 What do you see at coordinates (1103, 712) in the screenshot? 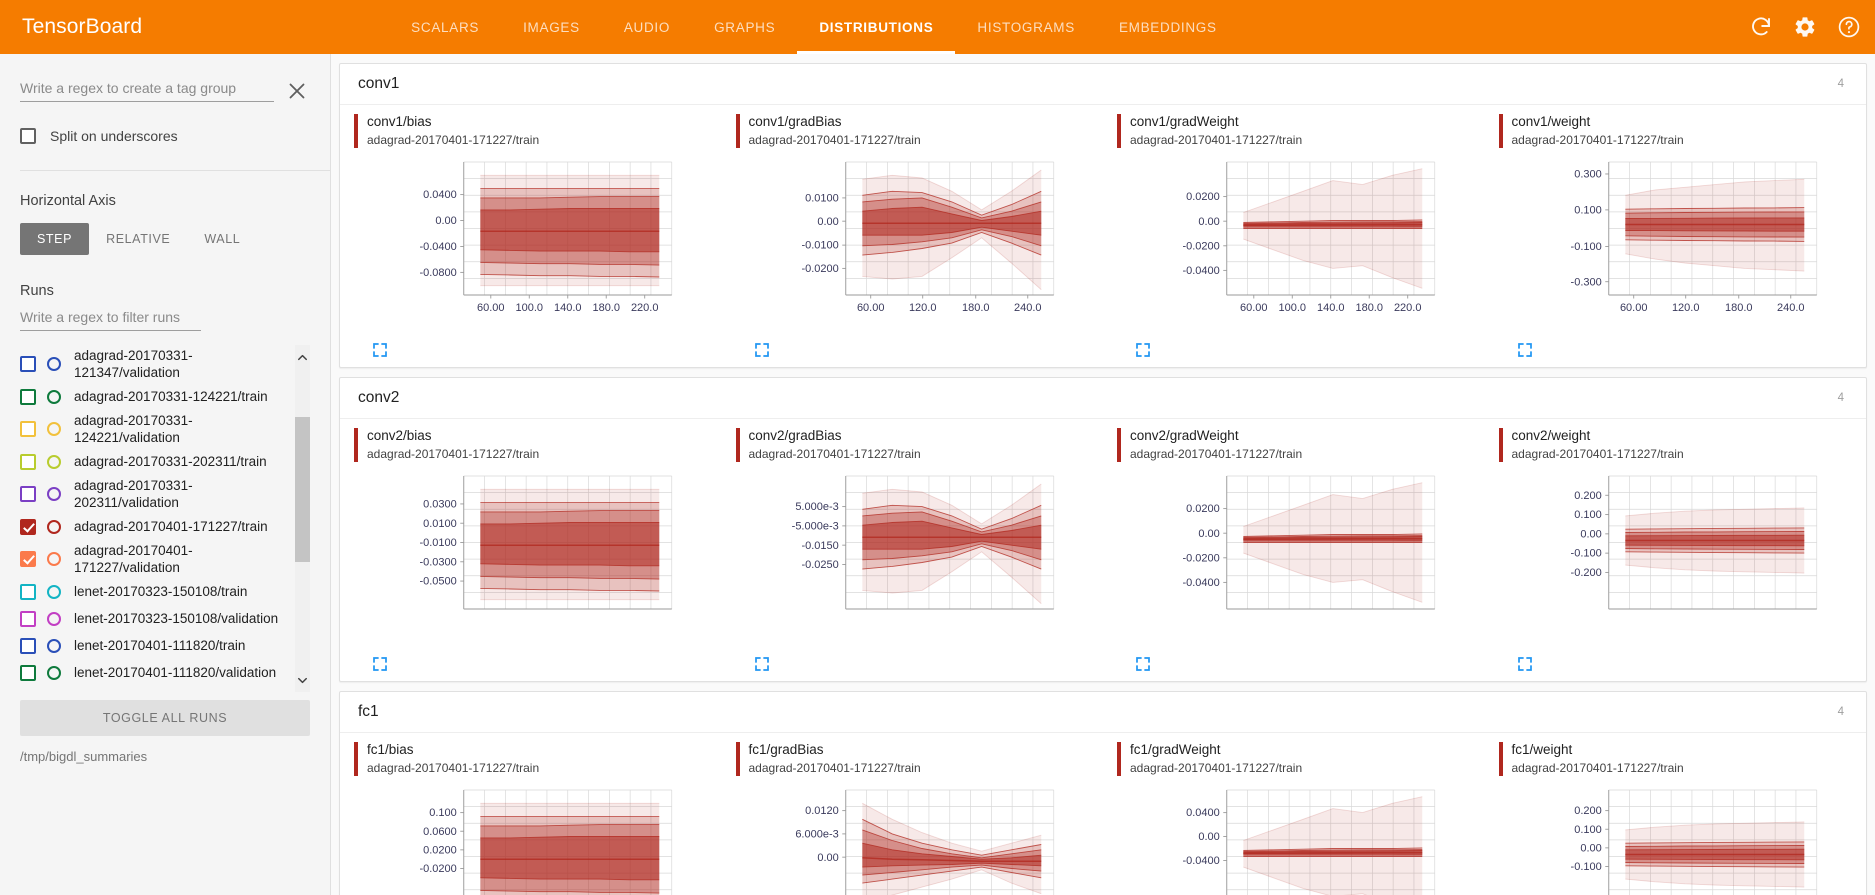
I see `tag-group-header: fc1 4` at bounding box center [1103, 712].